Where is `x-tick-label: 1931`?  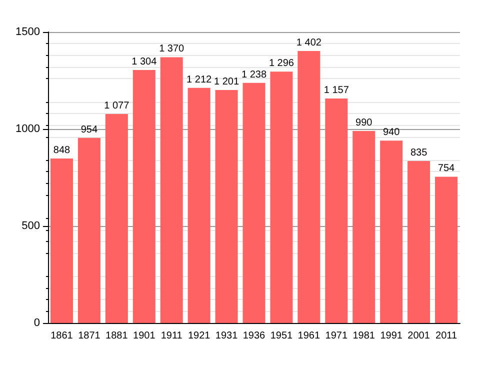
x-tick-label: 1931 is located at coordinates (226, 336).